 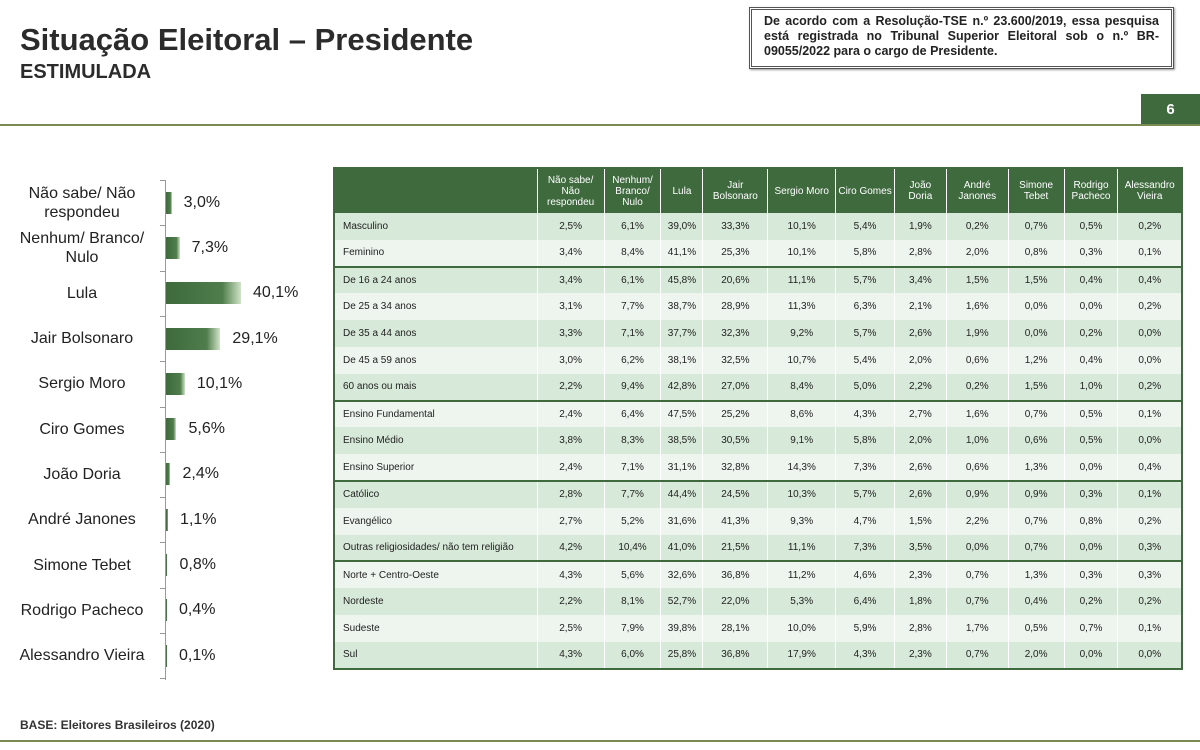 I want to click on row-label: 60 anos ou mais, so click(x=436, y=387).